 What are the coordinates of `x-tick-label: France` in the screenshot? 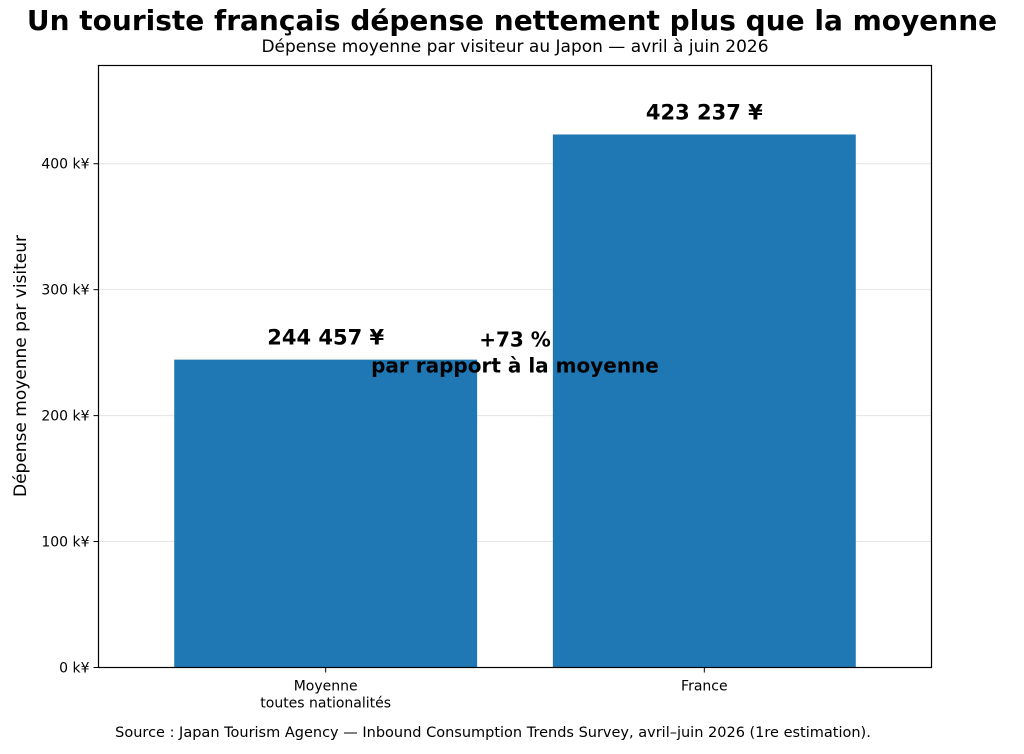 It's located at (704, 687).